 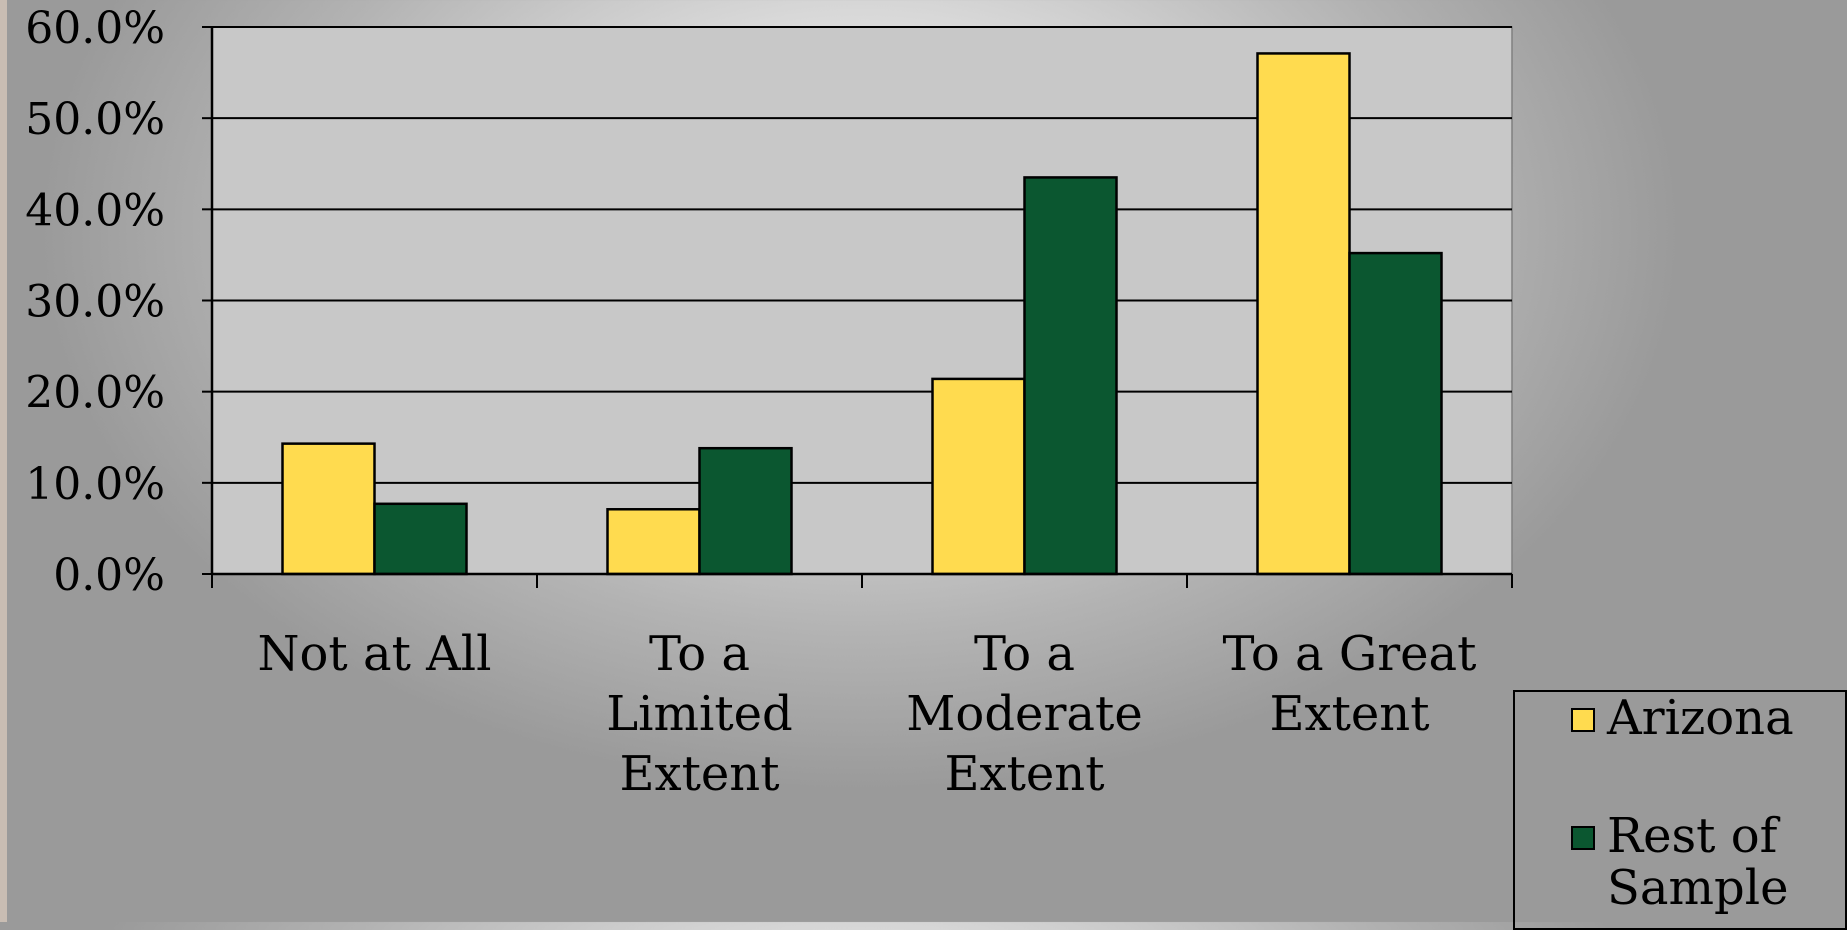 I want to click on x-category-label-line: Not at All, so click(x=375, y=654).